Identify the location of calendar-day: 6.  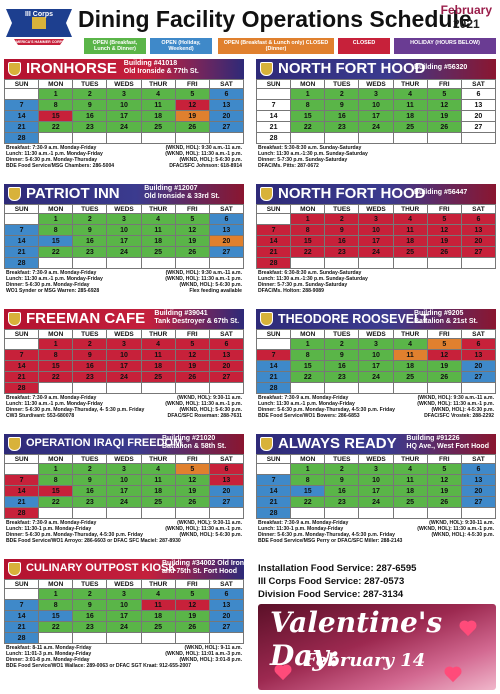
(226, 344).